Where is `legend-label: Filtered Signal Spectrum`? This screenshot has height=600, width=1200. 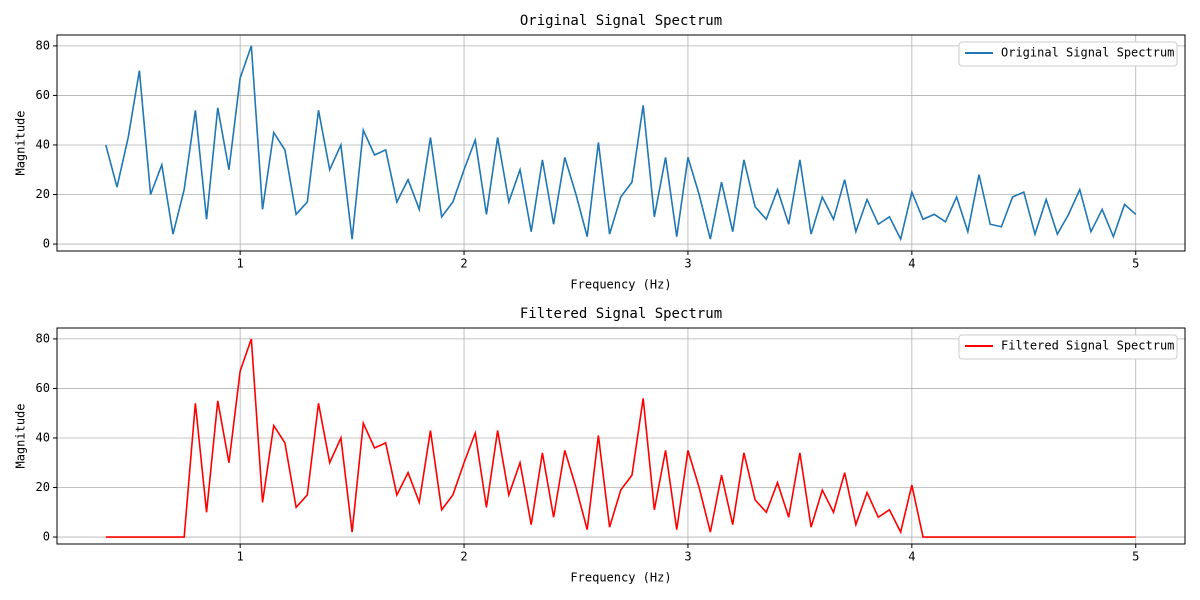
legend-label: Filtered Signal Spectrum is located at coordinates (1087, 346).